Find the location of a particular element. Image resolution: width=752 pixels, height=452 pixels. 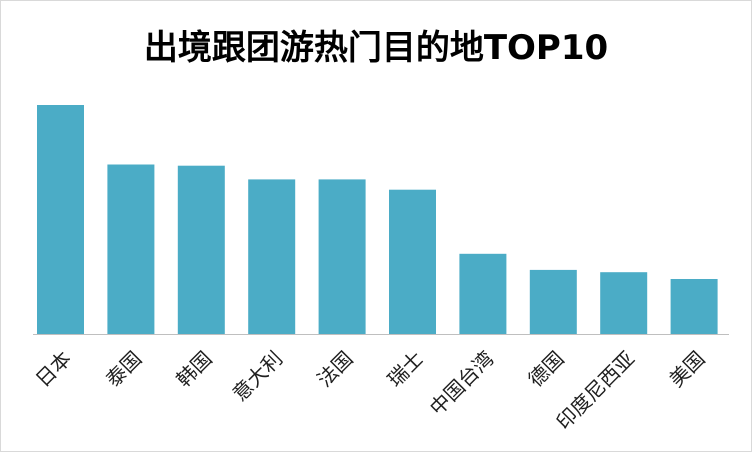

category-label-6: 中国台湾 is located at coordinates (462, 383).